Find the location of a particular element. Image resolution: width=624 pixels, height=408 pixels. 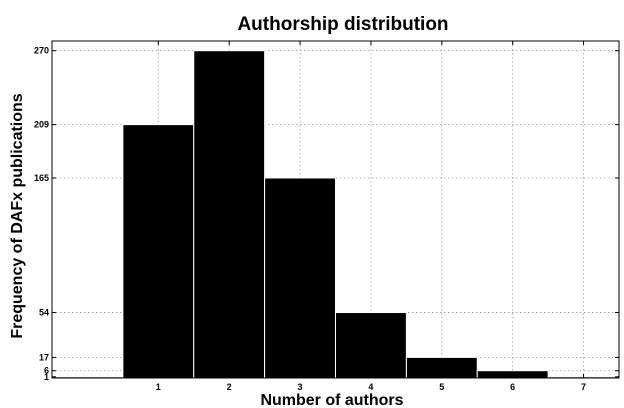

y-tick-label: 6 is located at coordinates (46, 371).